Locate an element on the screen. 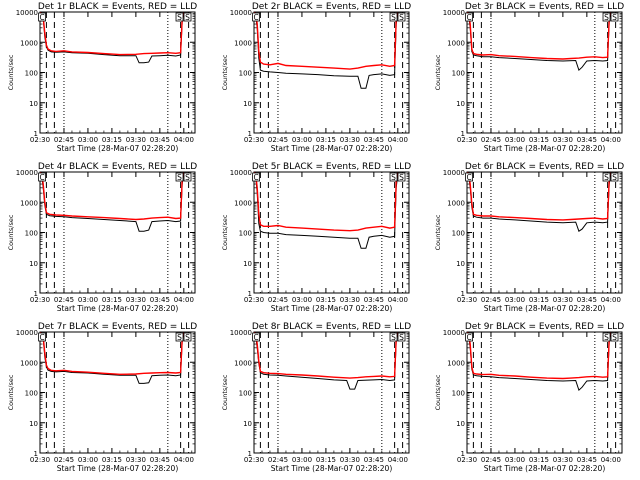  chart-5-ytick-label: 1 is located at coordinates (250, 294).